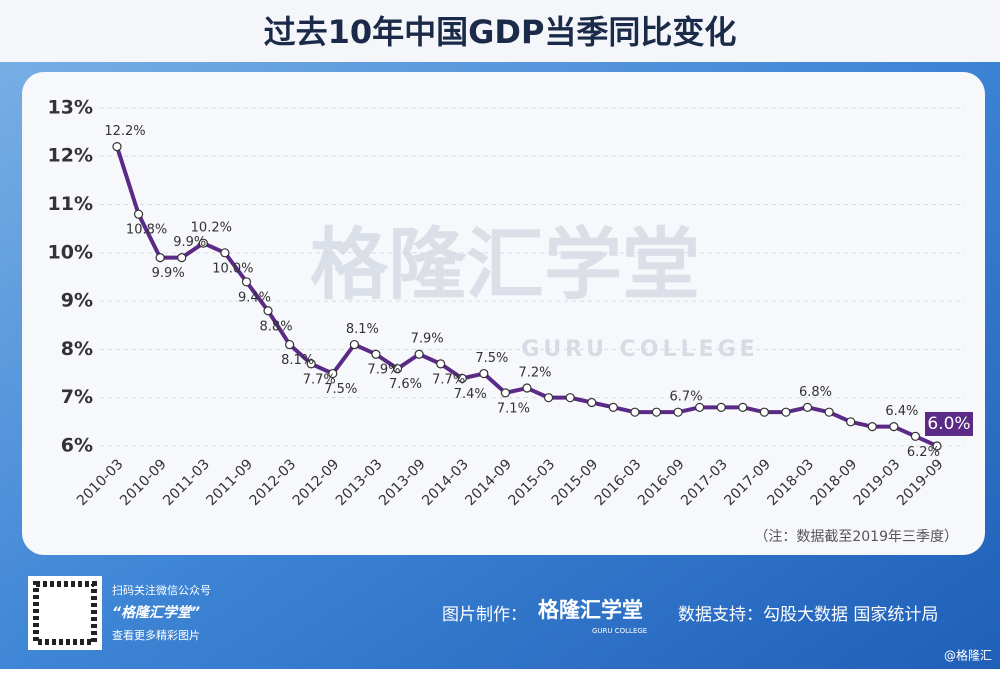 This screenshot has width=1000, height=673. What do you see at coordinates (276, 326) in the screenshot?
I see `data-label: 8.8%` at bounding box center [276, 326].